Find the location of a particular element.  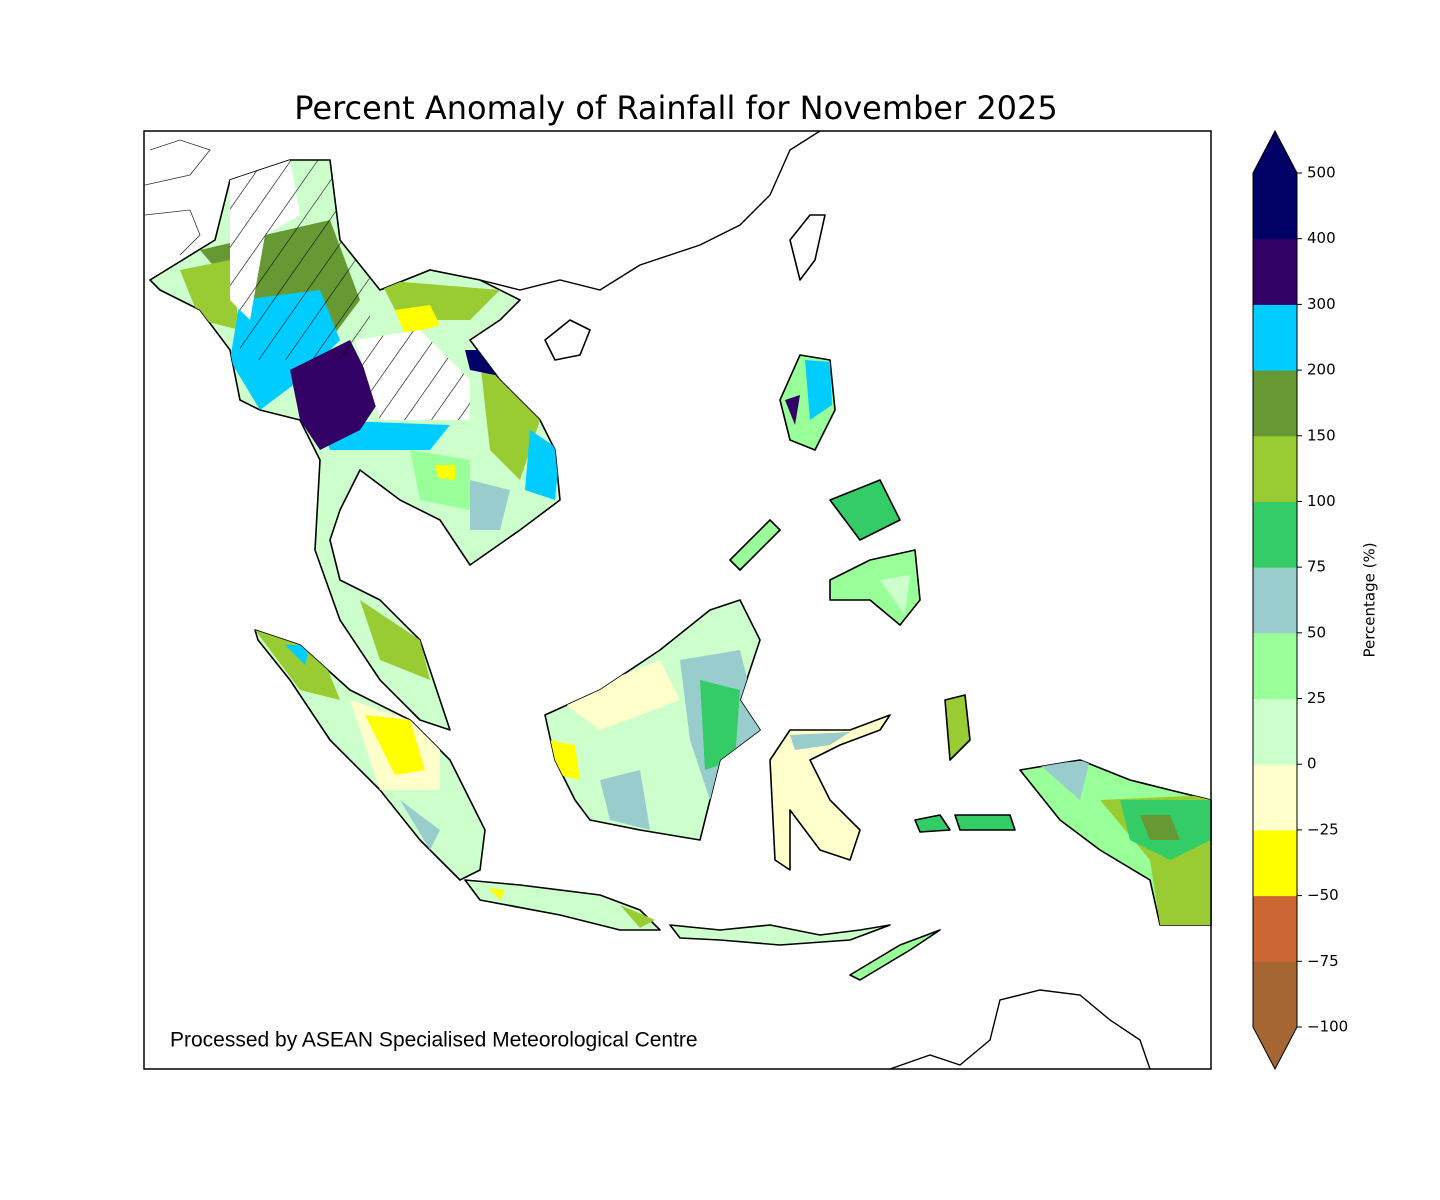

land-java is located at coordinates (562, 905).